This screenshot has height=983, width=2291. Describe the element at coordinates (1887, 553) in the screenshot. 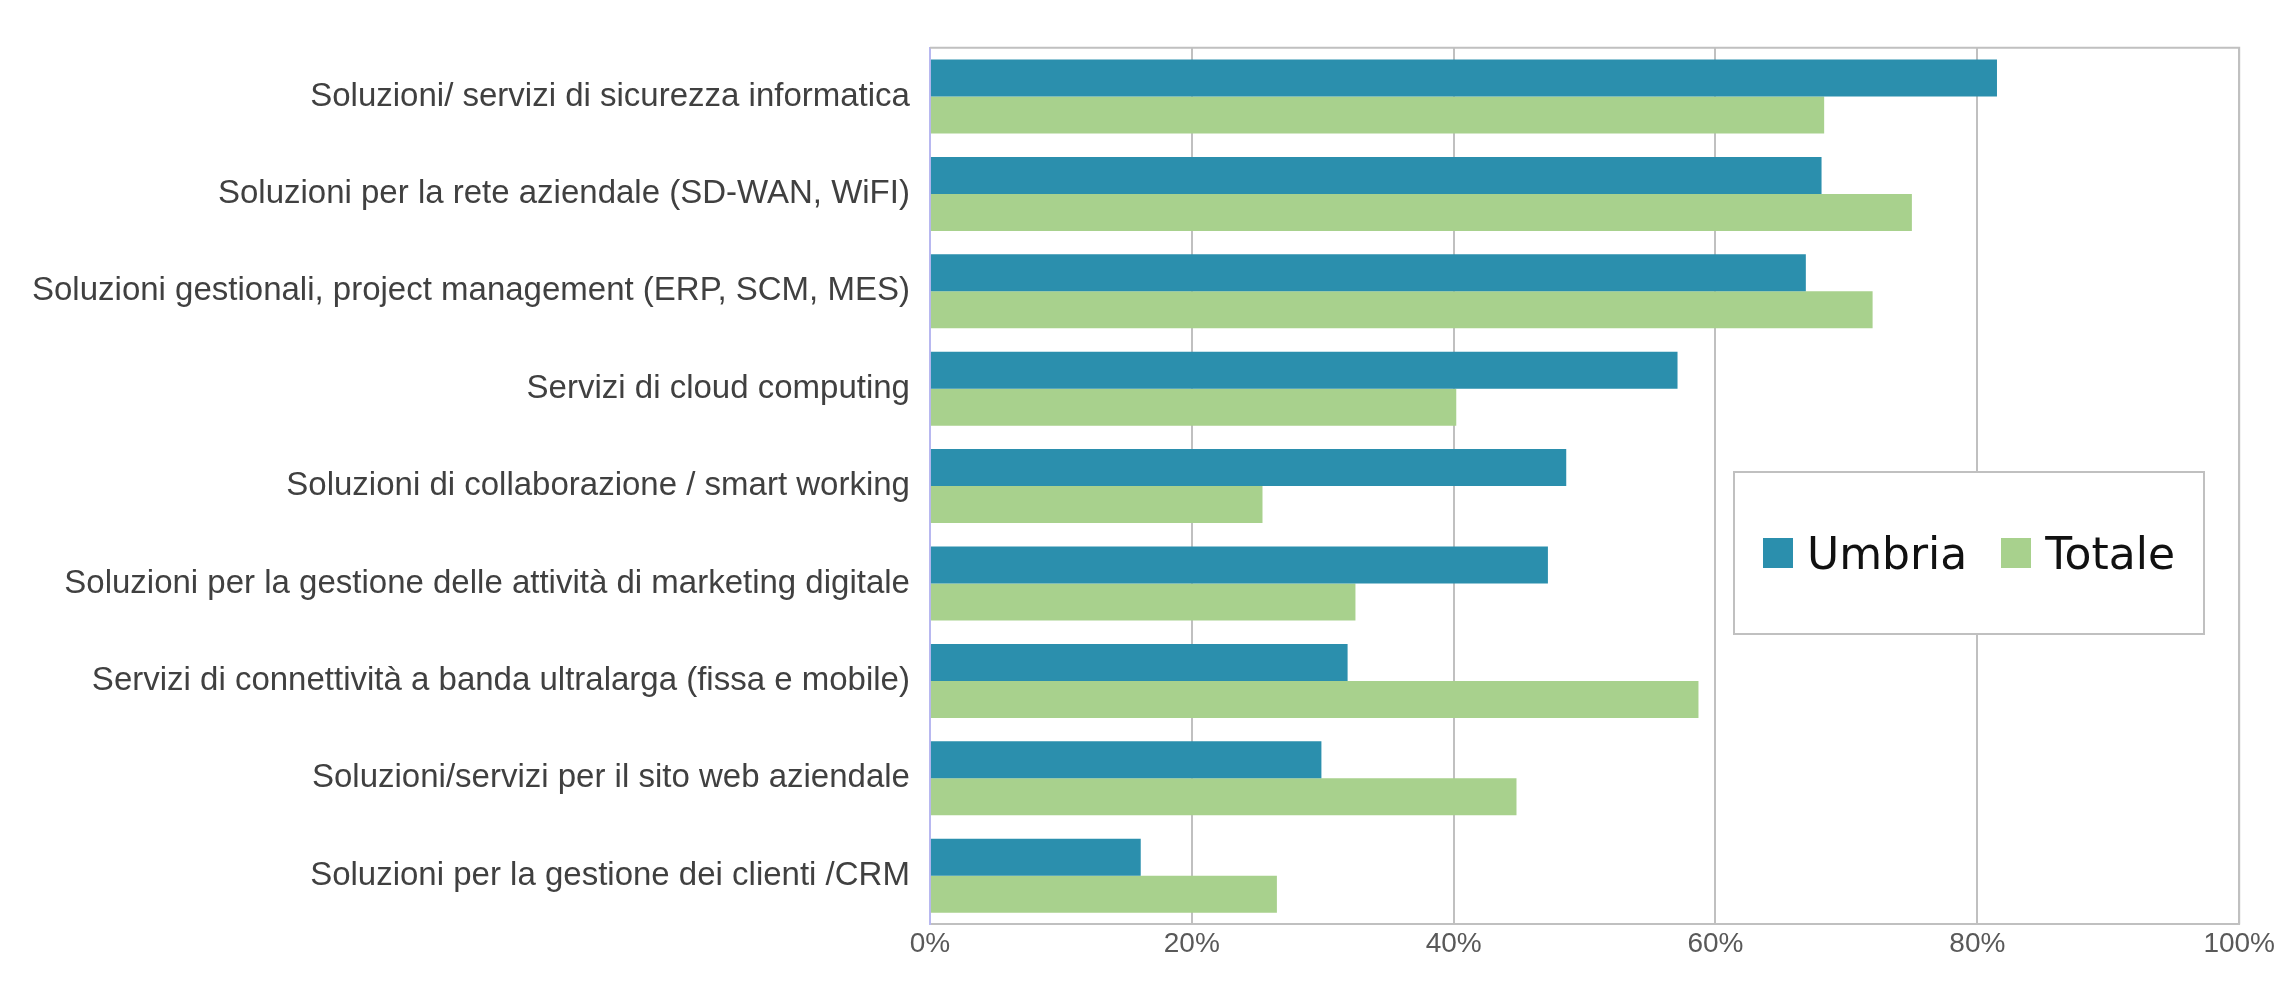

I see `legend-label: Umbria` at that location.